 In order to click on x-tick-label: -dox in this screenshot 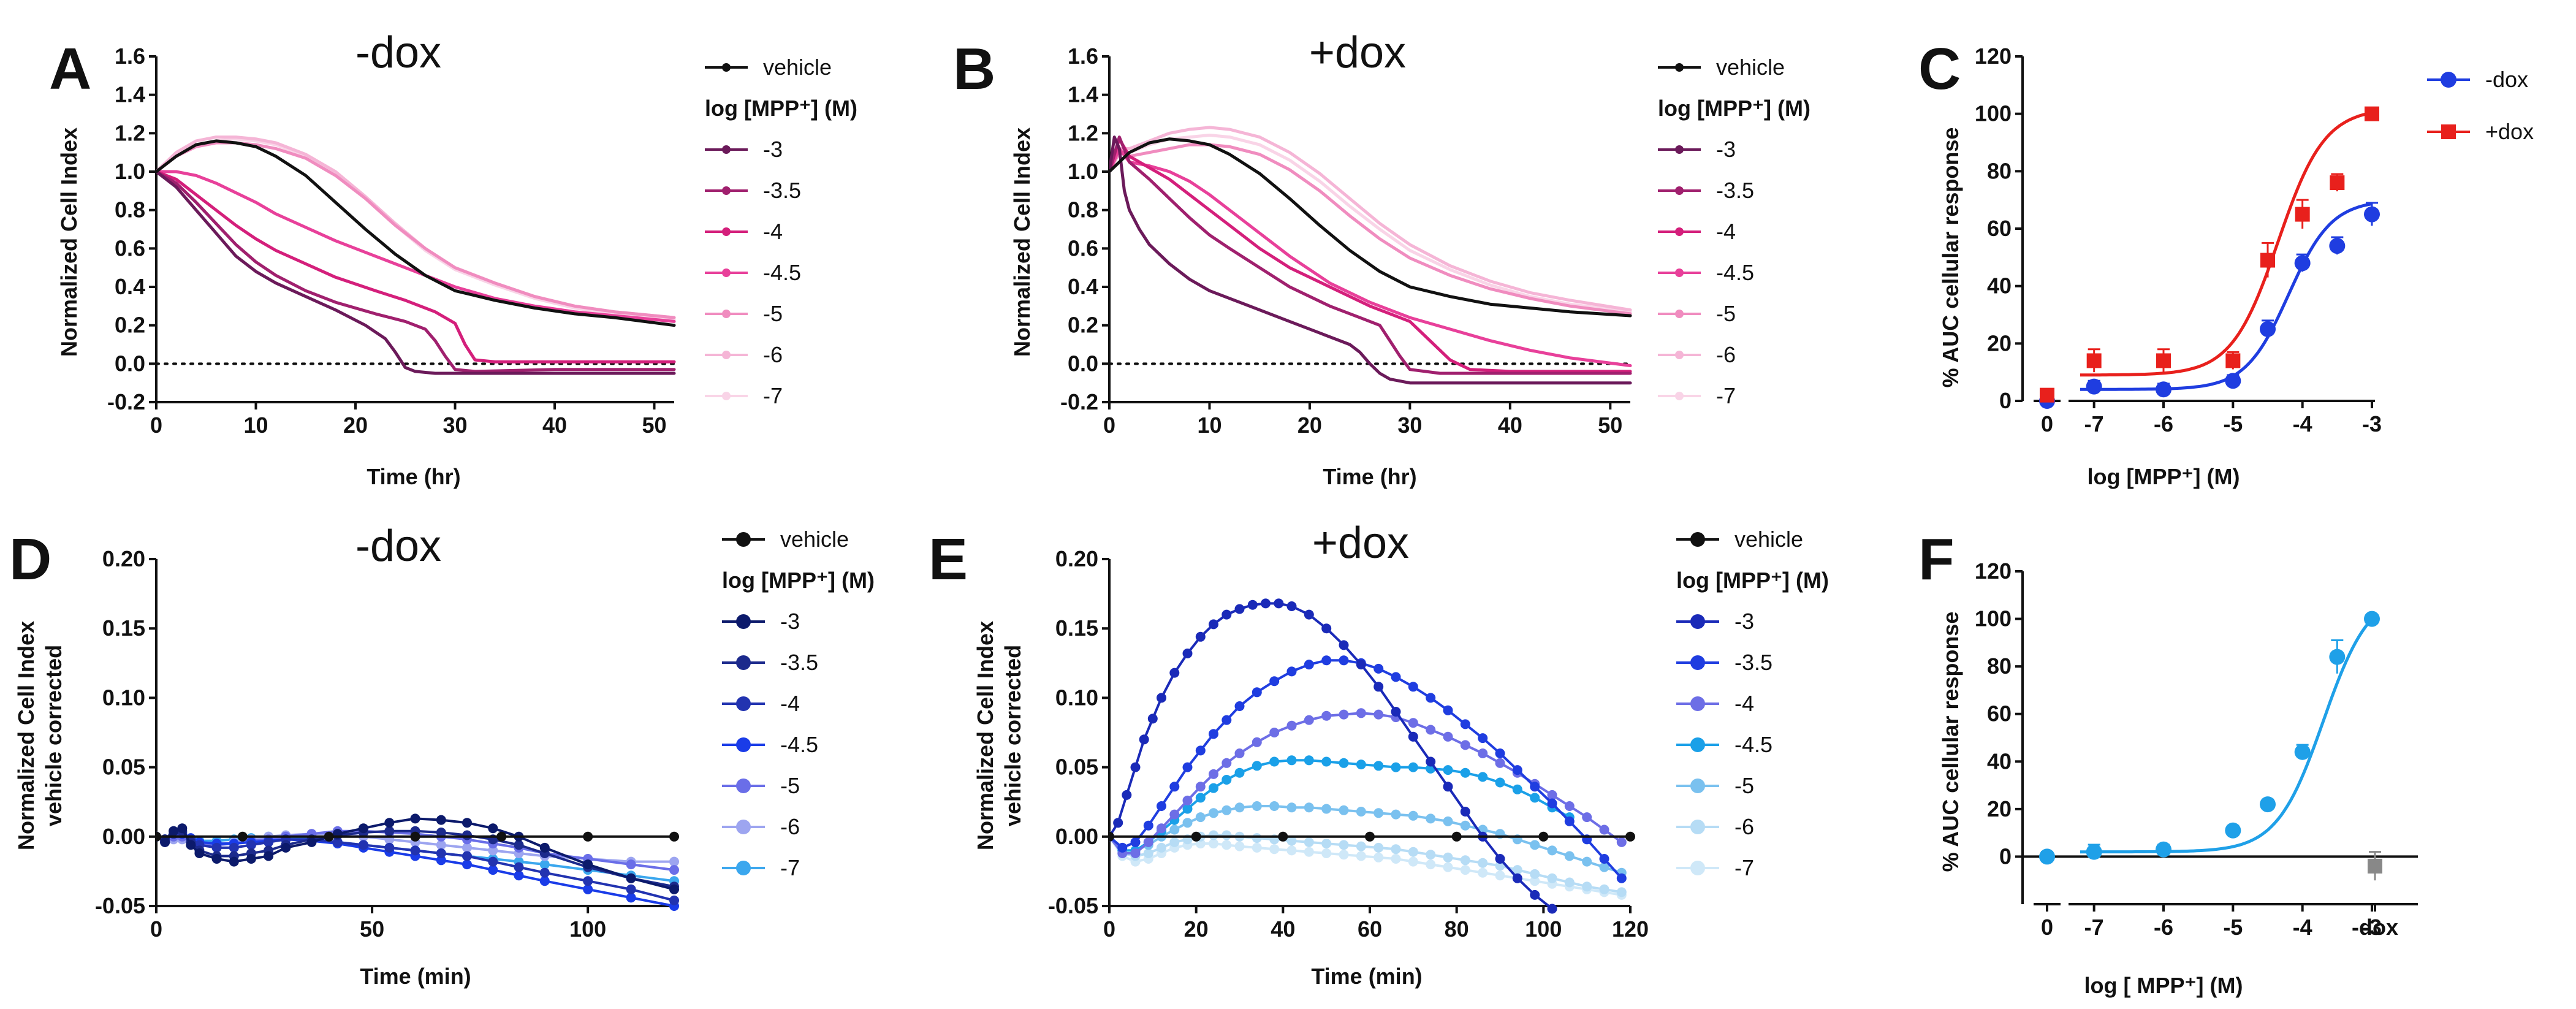, I will do `click(2375, 927)`.